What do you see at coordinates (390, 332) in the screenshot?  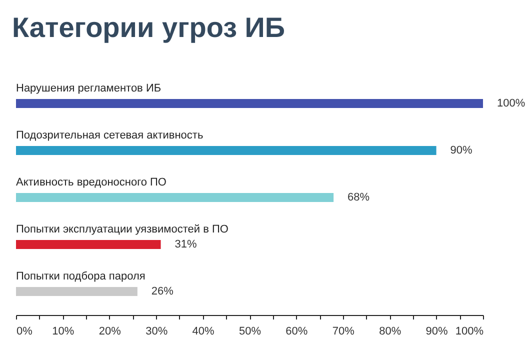 I see `x-tick-label: 80%` at bounding box center [390, 332].